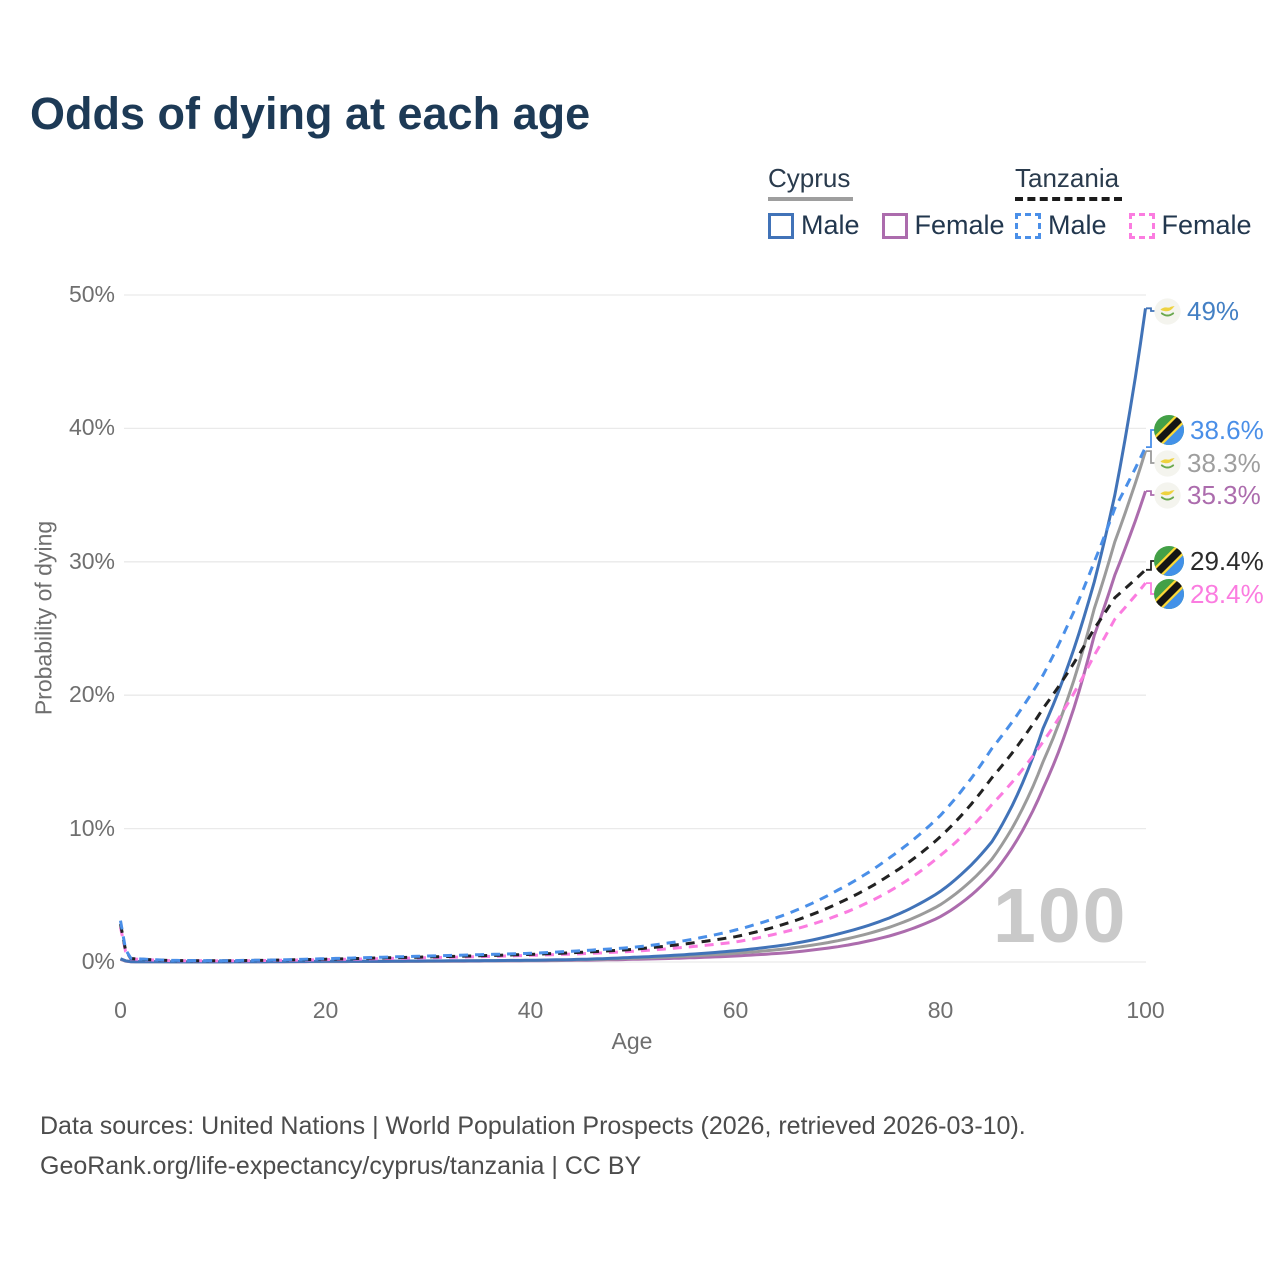  I want to click on y-tick-label: 40%, so click(91, 427).